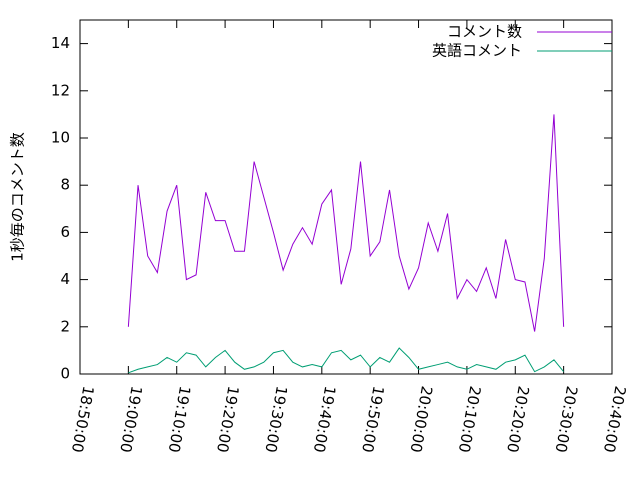 Image resolution: width=640 pixels, height=480 pixels. I want to click on y-tick-label: 14, so click(60, 43).